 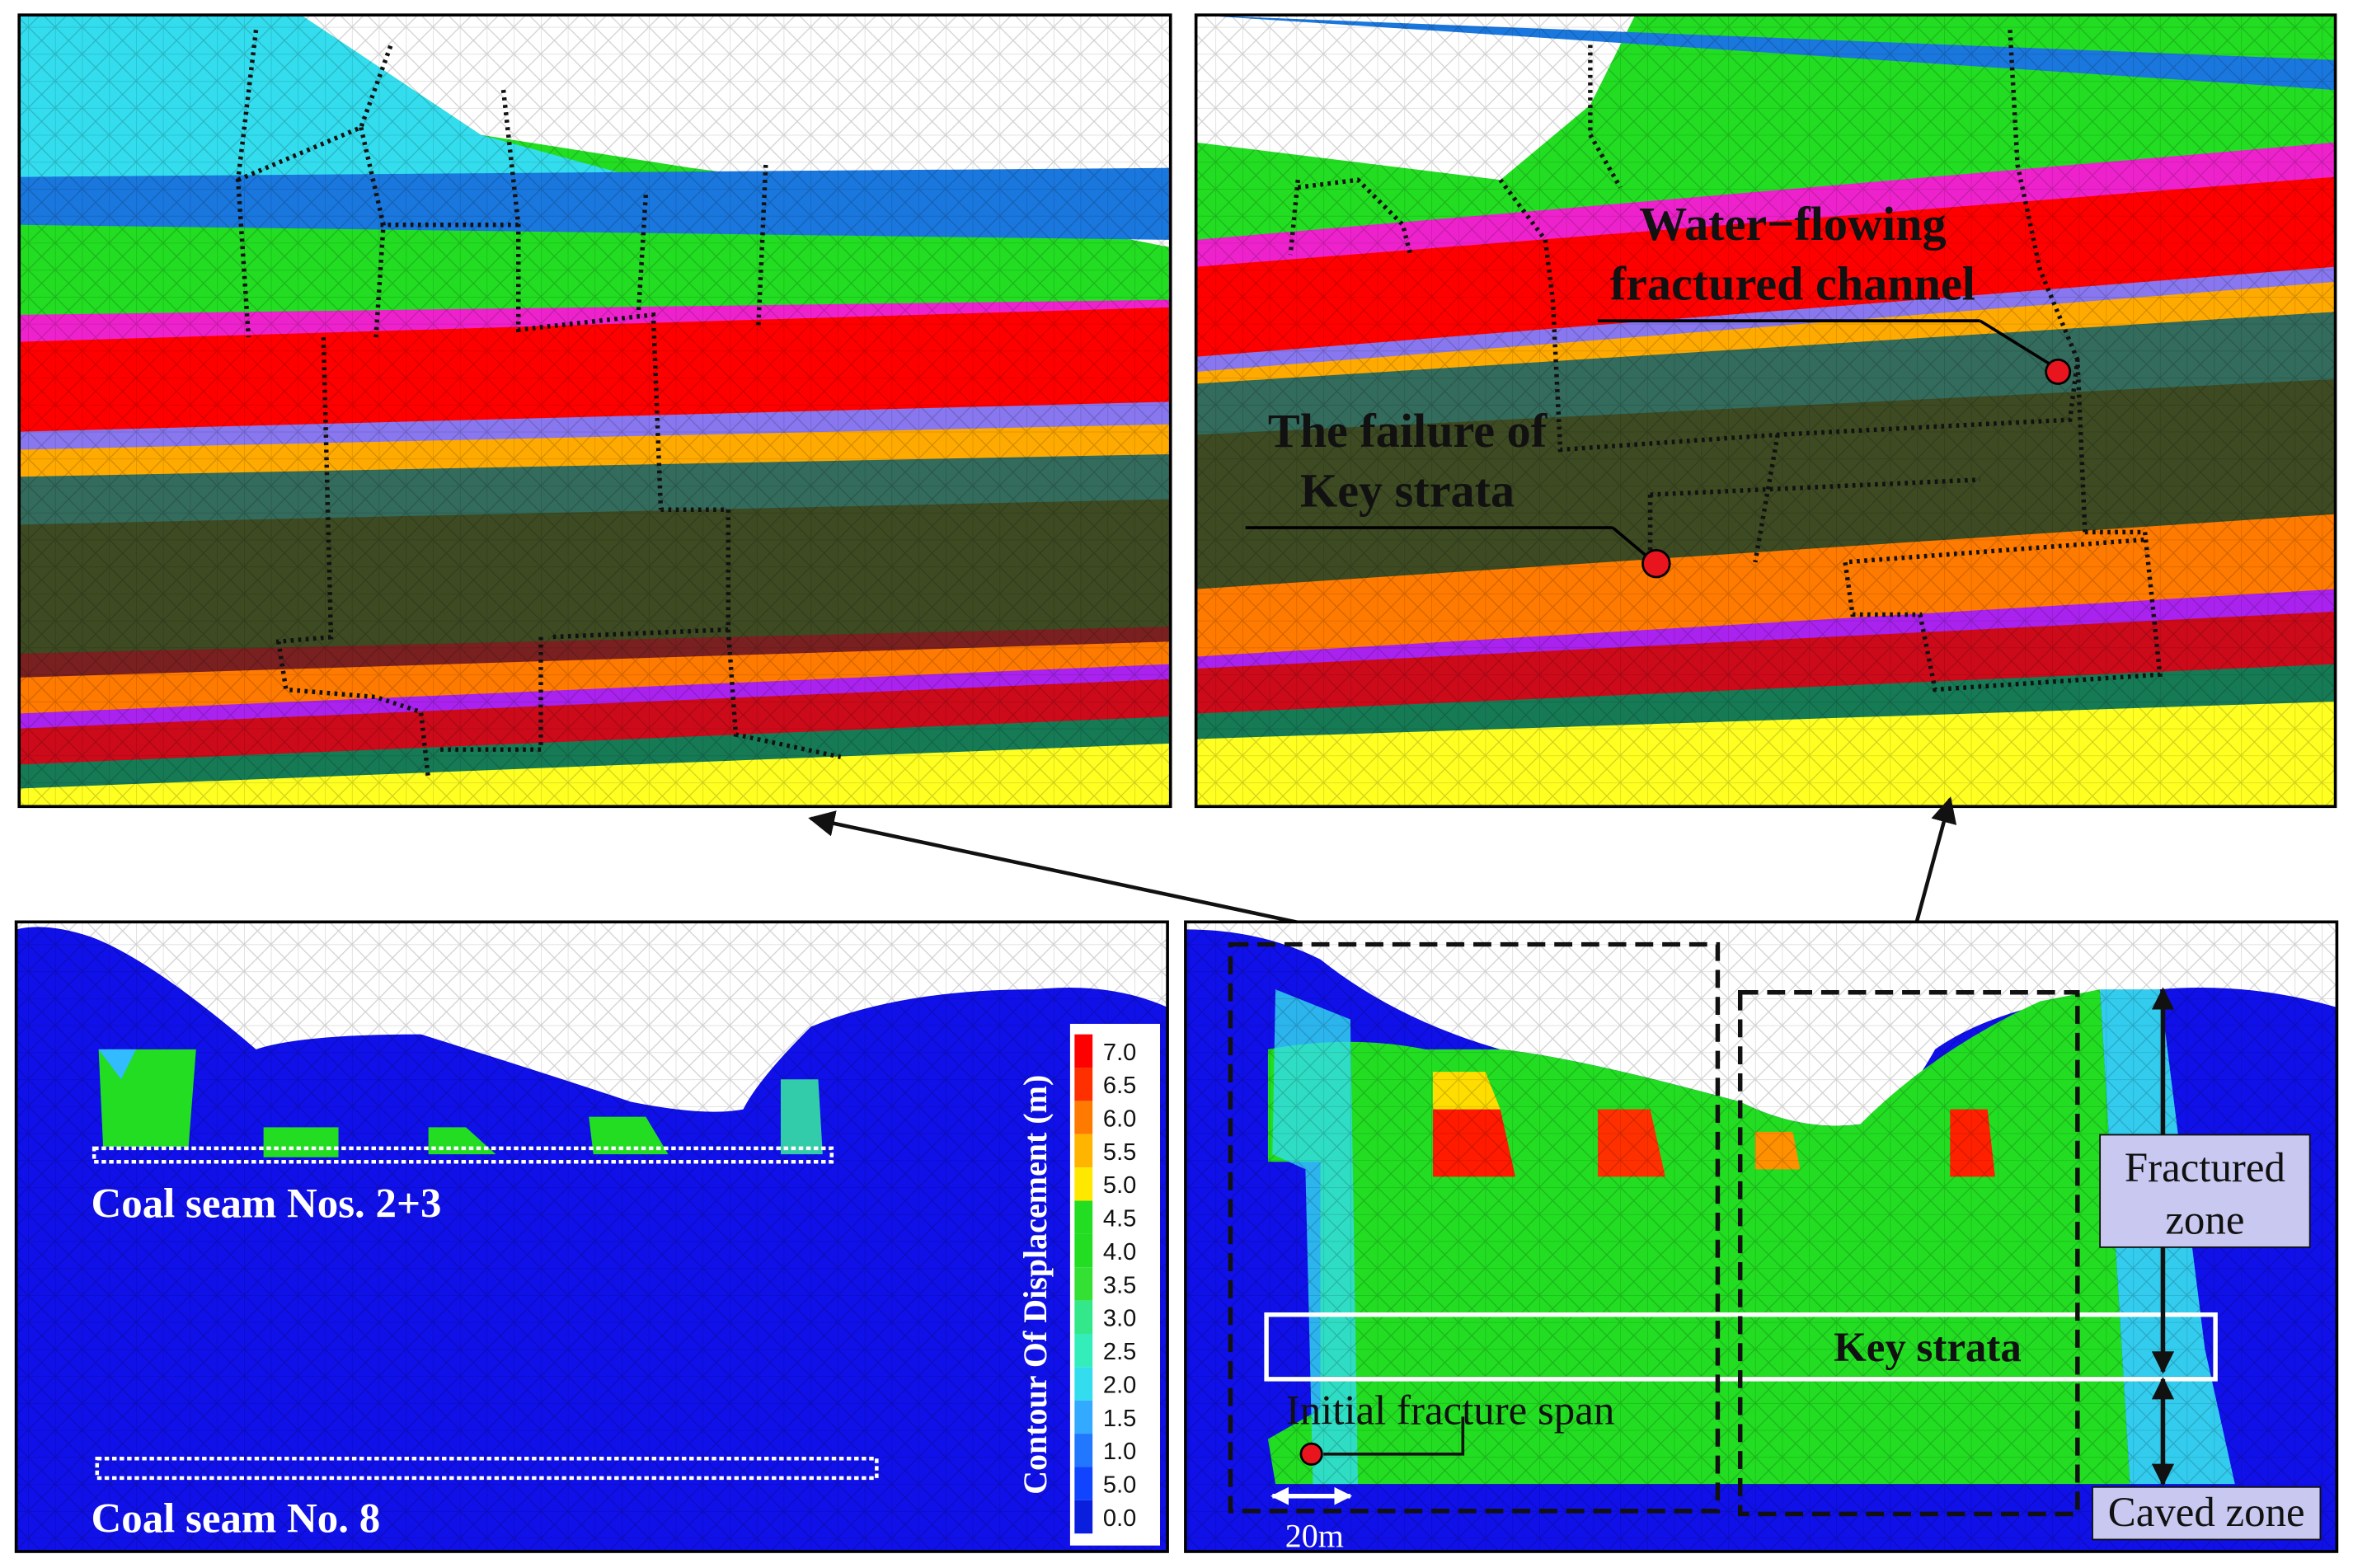 I want to click on line: zone, so click(x=2204, y=1221).